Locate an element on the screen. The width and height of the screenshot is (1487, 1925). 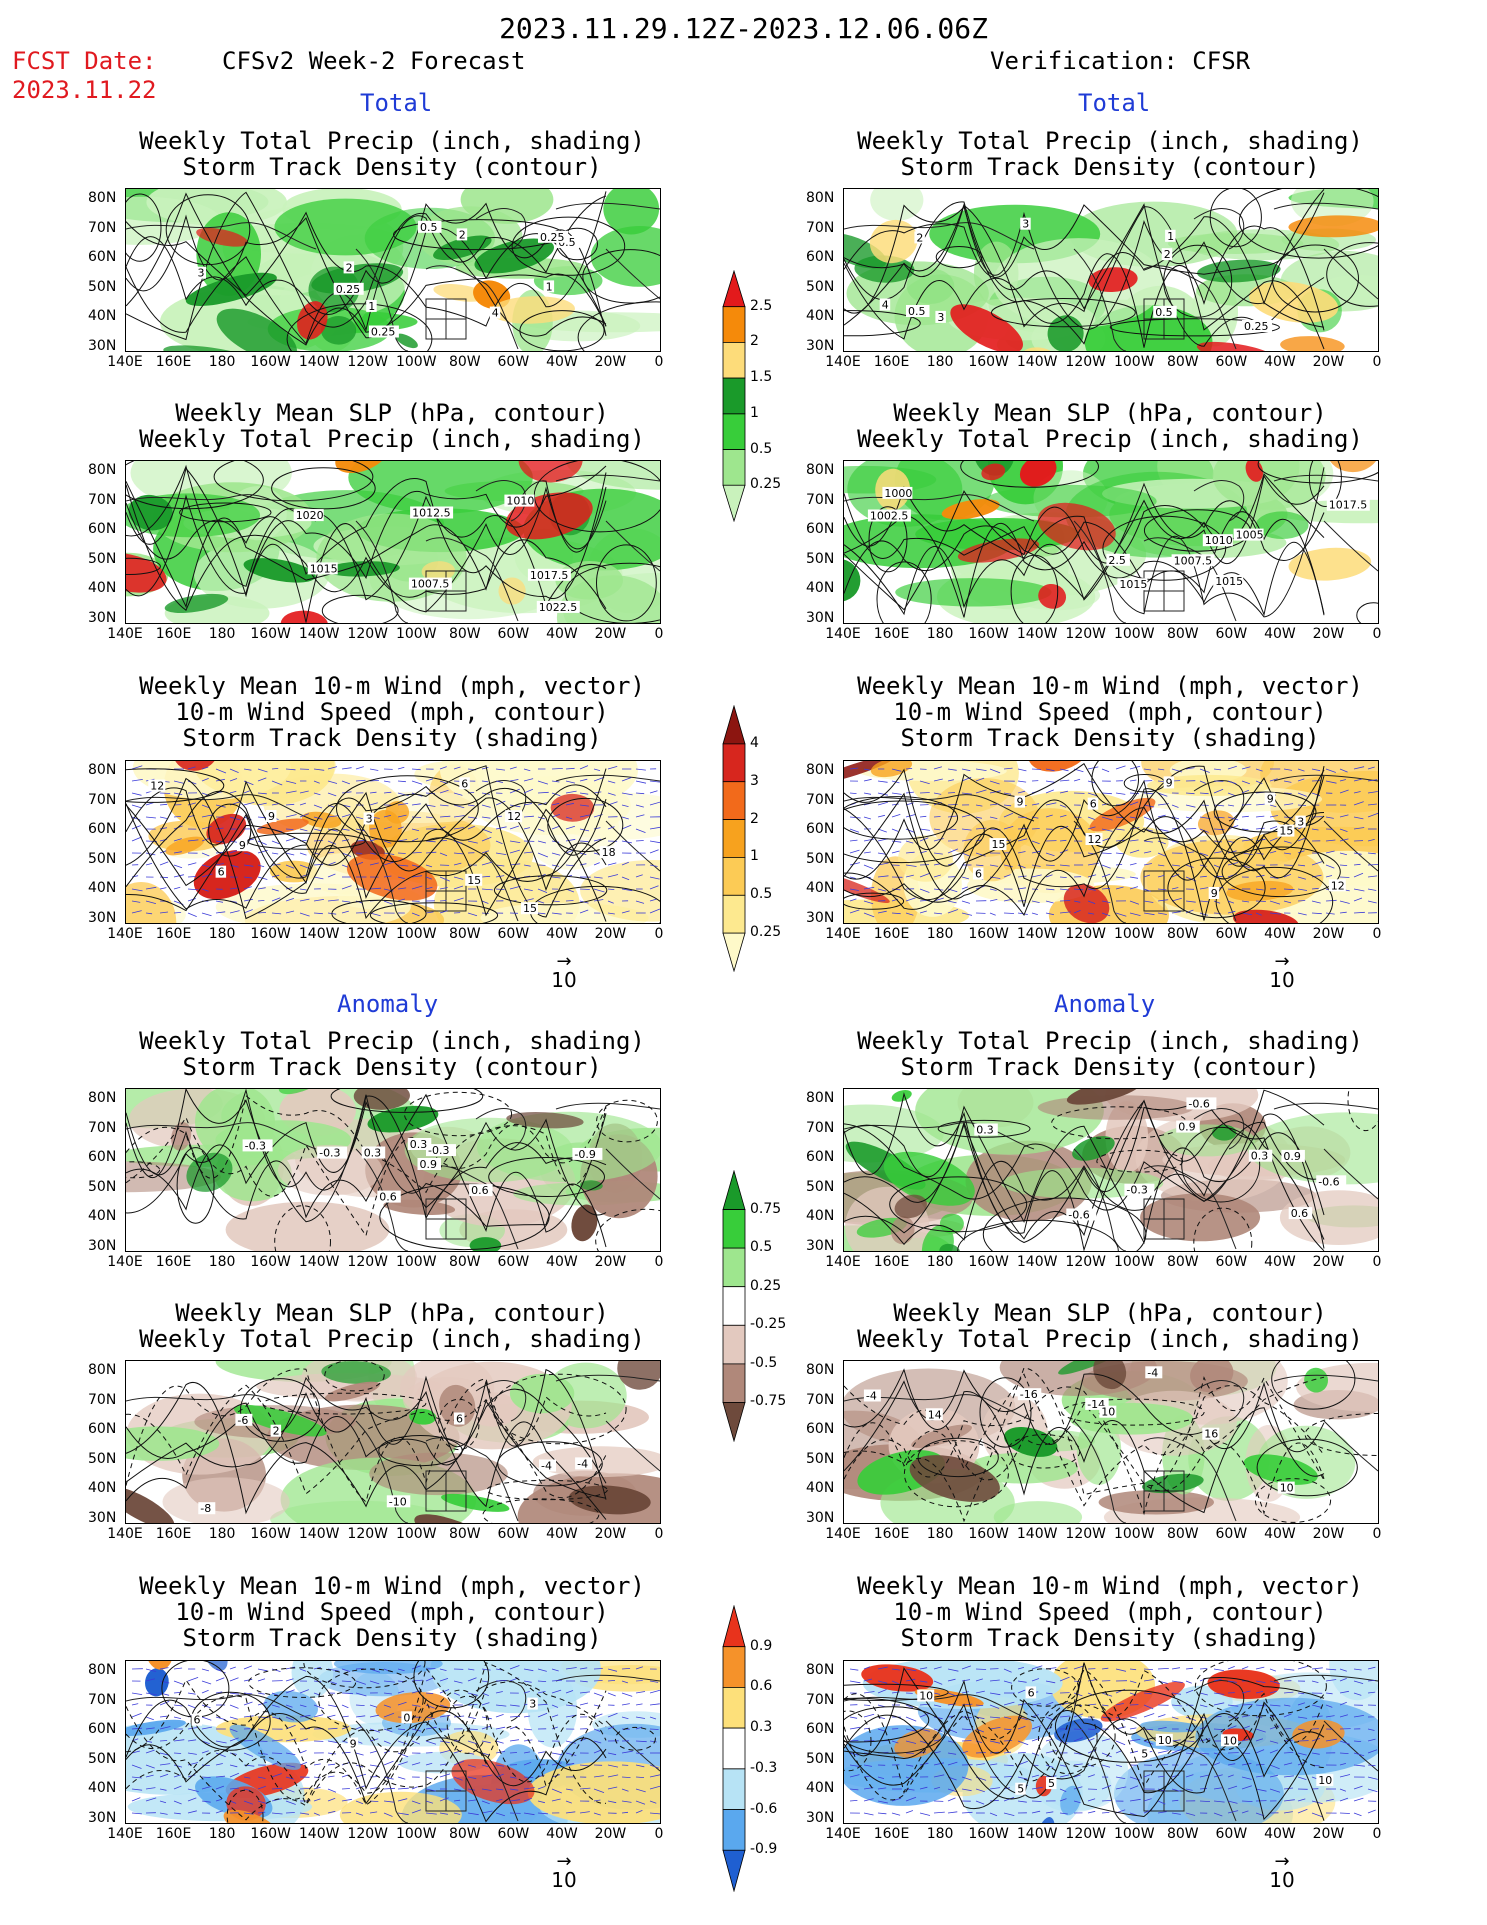
map-panel-1-lat-tick: 30N is located at coordinates (102, 345).